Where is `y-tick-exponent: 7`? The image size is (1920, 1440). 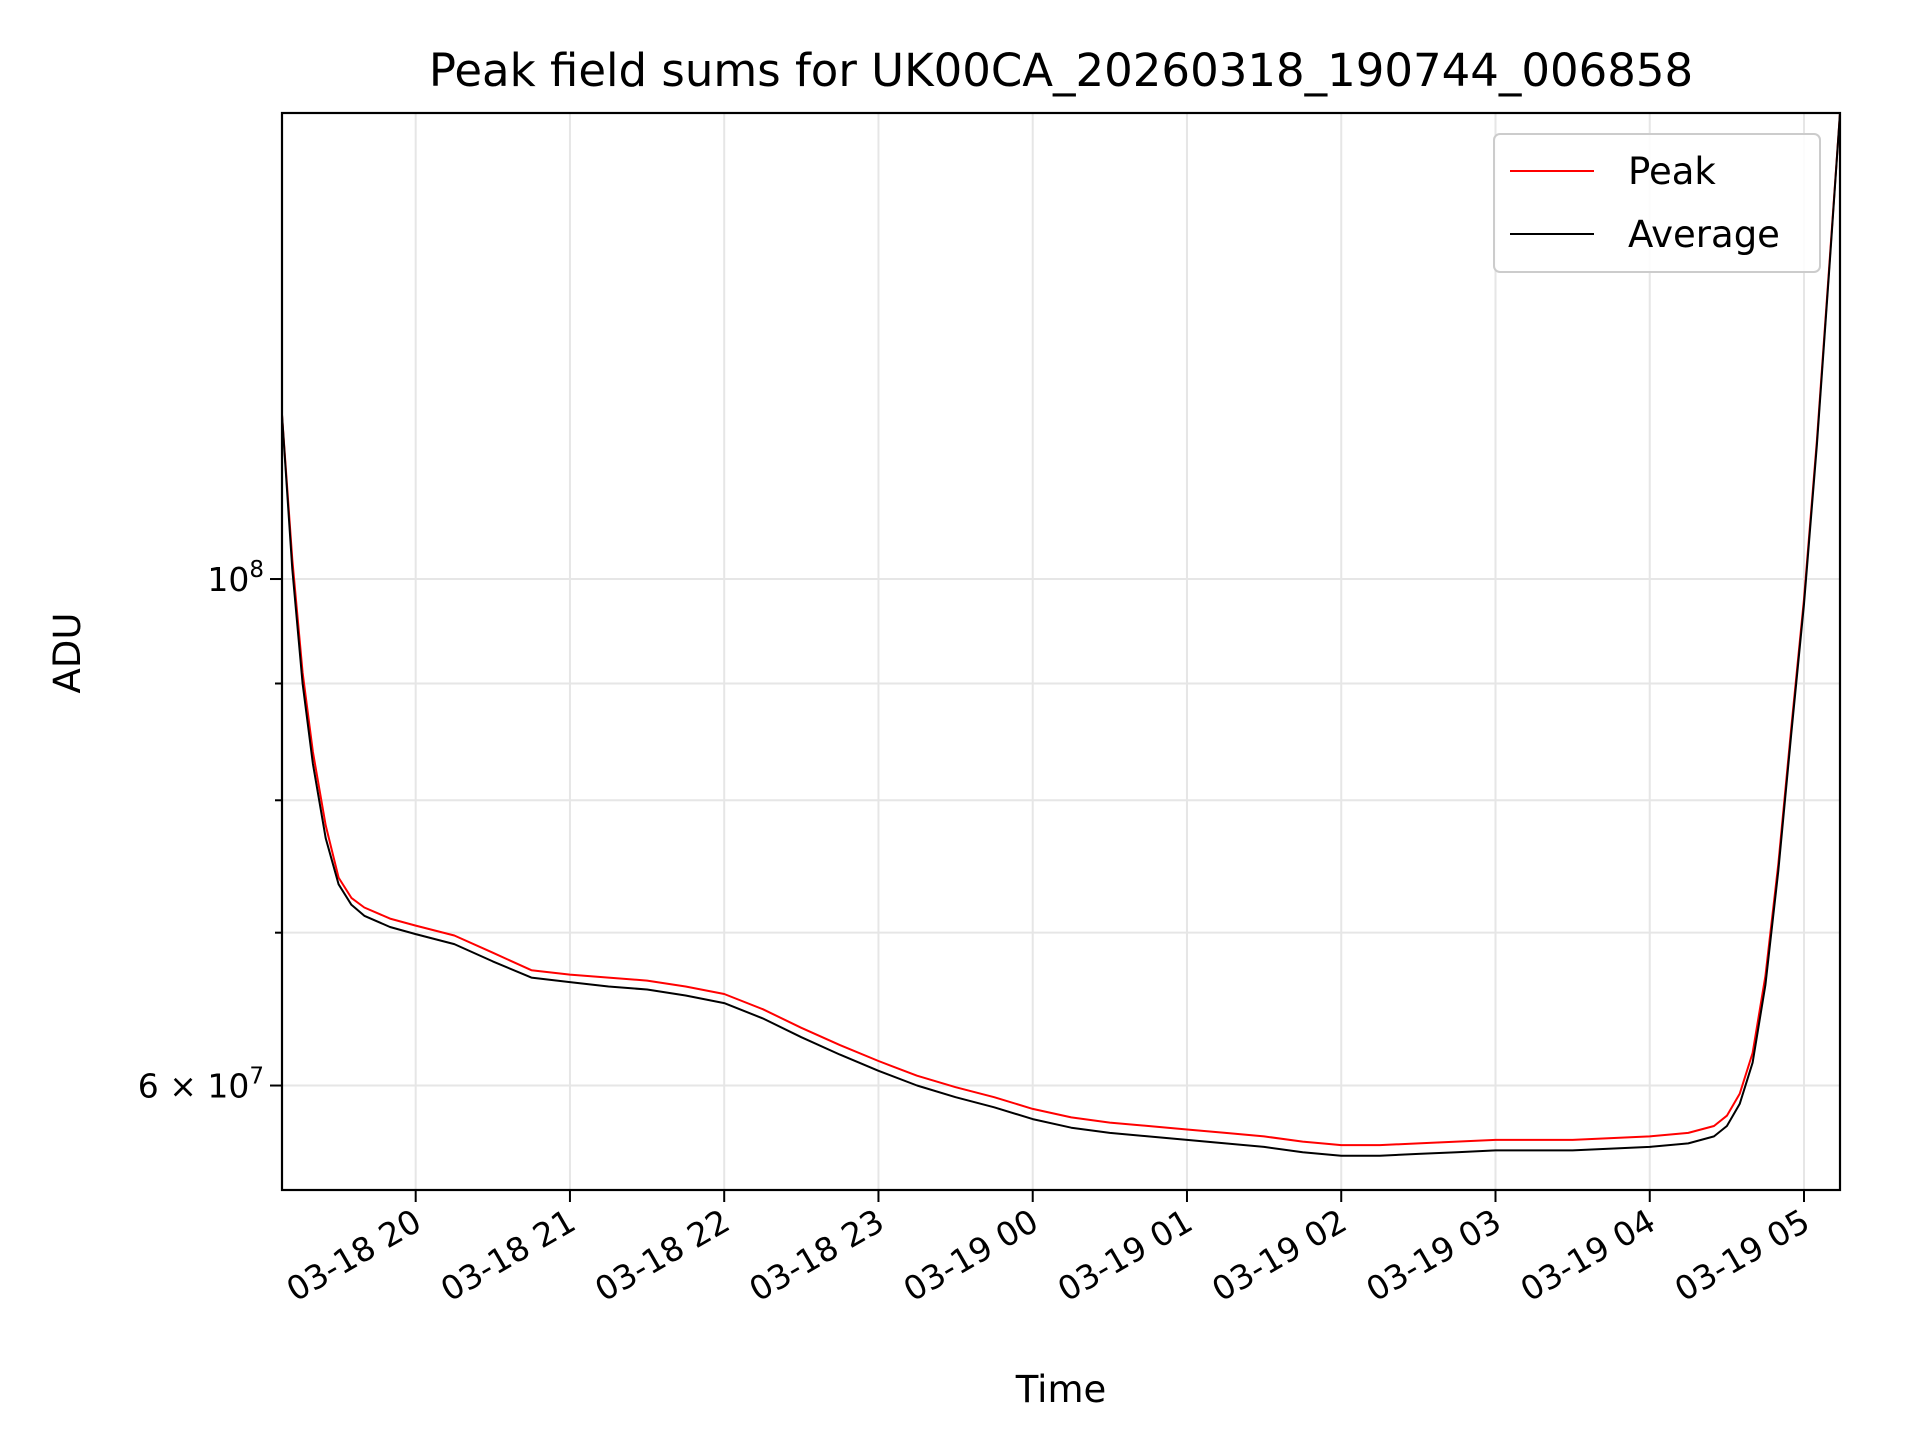
y-tick-exponent: 7 is located at coordinates (256, 1077).